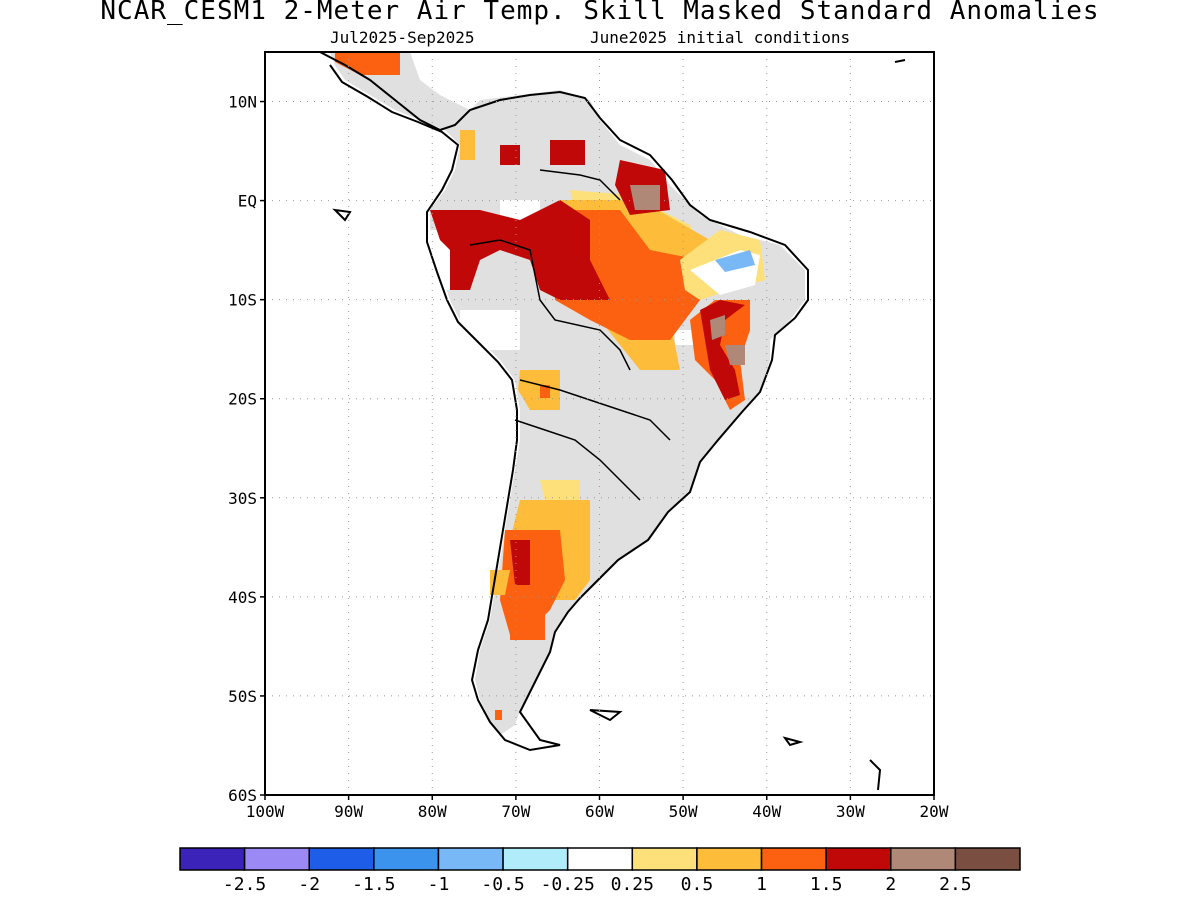 The height and width of the screenshot is (900, 1200). I want to click on lon-tick-label: 60W, so click(599, 811).